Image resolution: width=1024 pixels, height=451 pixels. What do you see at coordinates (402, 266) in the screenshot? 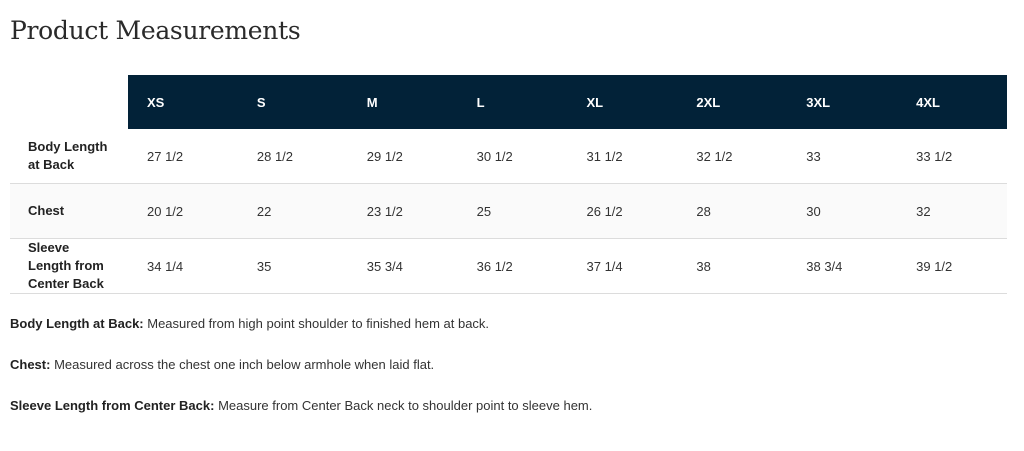
I see `table-cell: 35 3/4` at bounding box center [402, 266].